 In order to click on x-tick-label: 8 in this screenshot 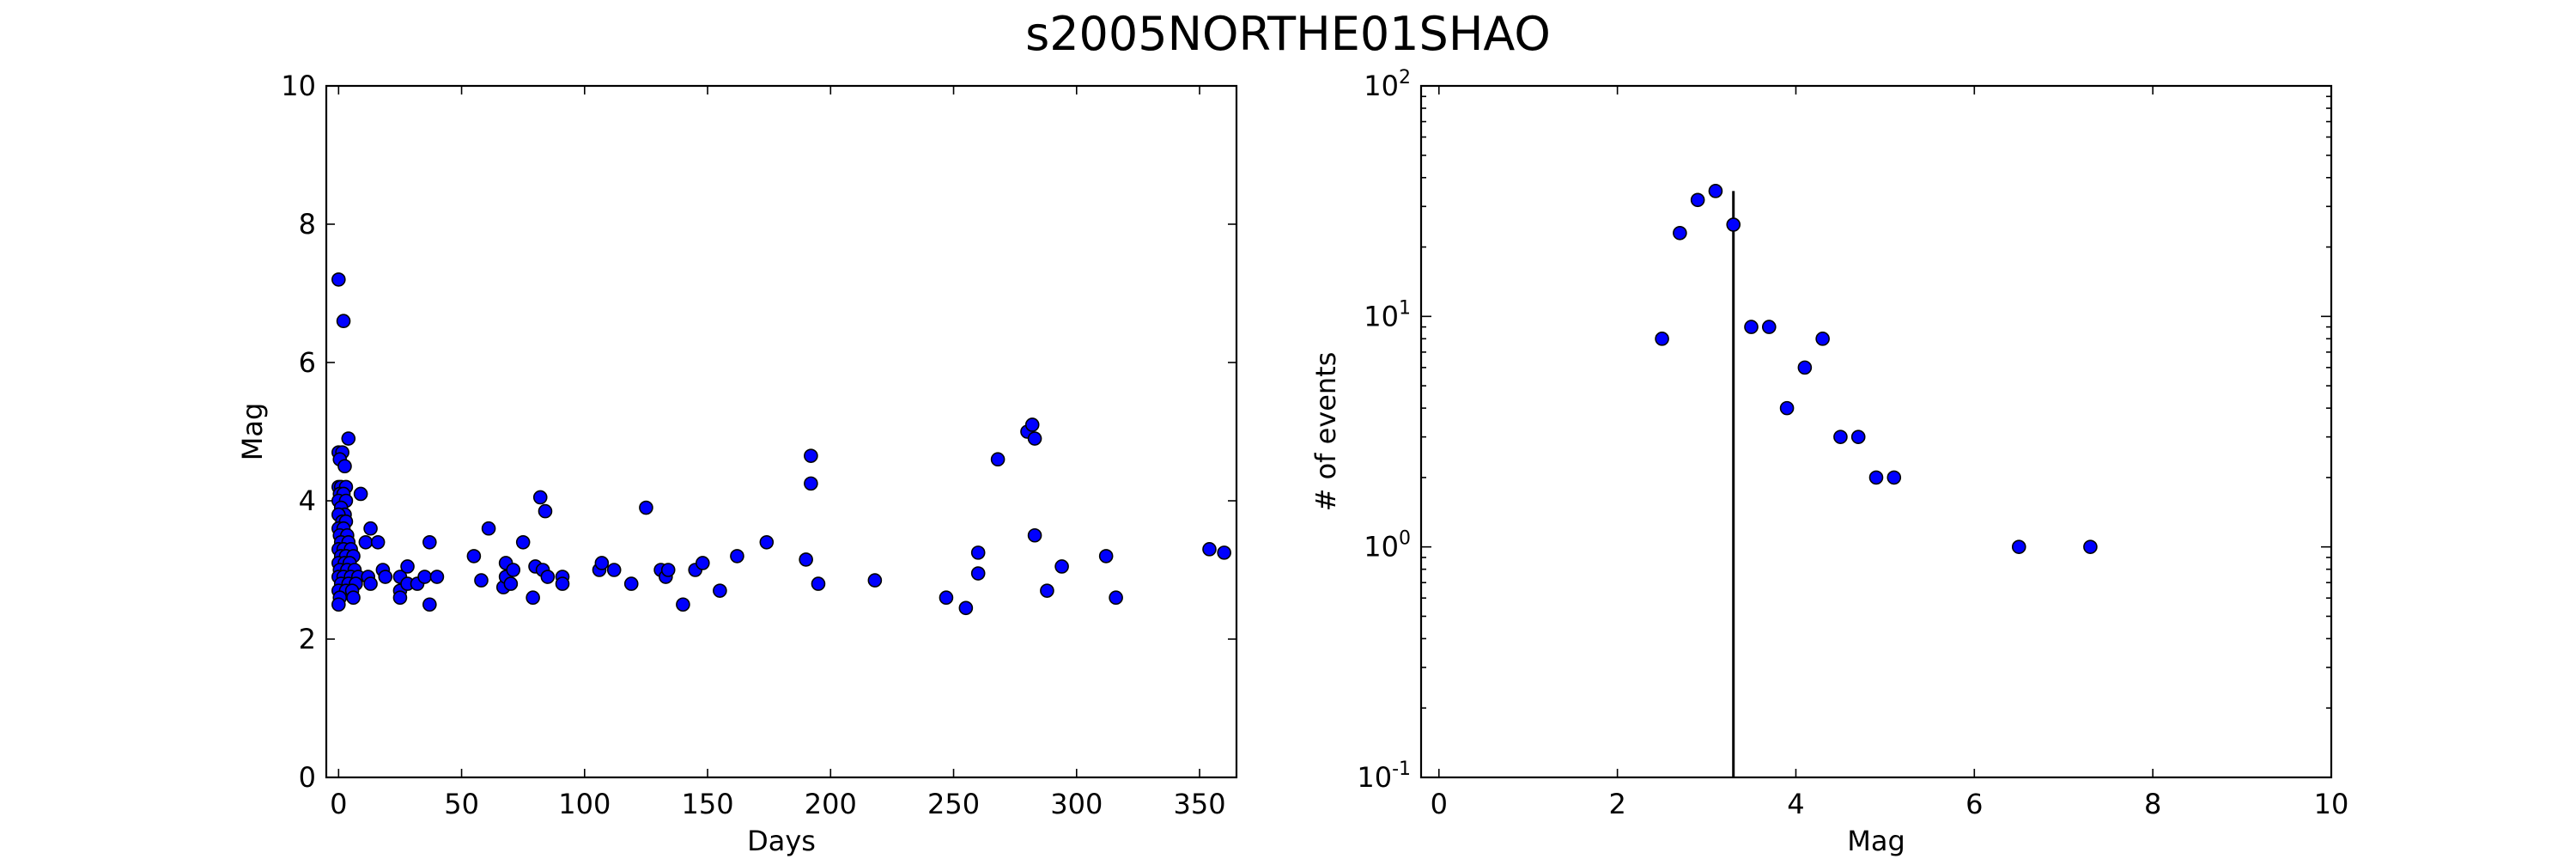, I will do `click(2152, 804)`.